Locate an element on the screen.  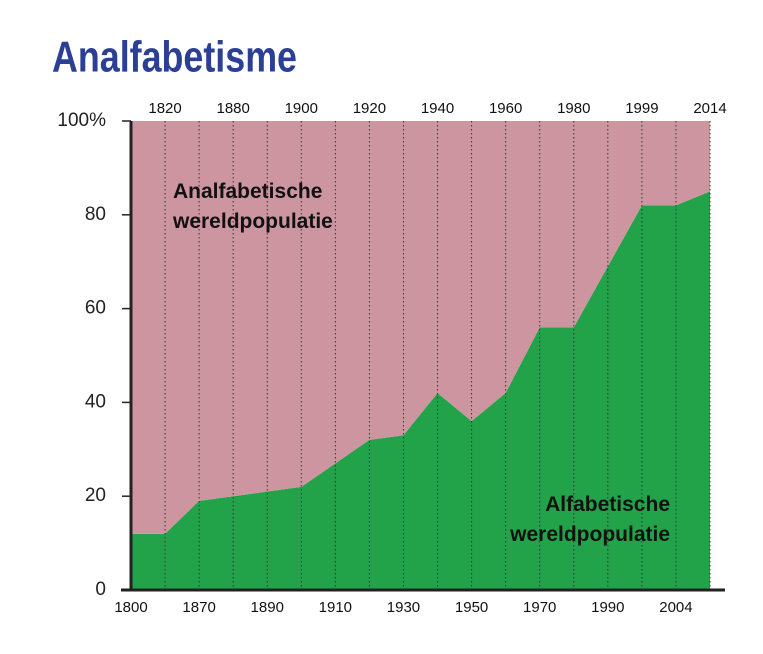
x-tick-label: 1870 is located at coordinates (198, 607).